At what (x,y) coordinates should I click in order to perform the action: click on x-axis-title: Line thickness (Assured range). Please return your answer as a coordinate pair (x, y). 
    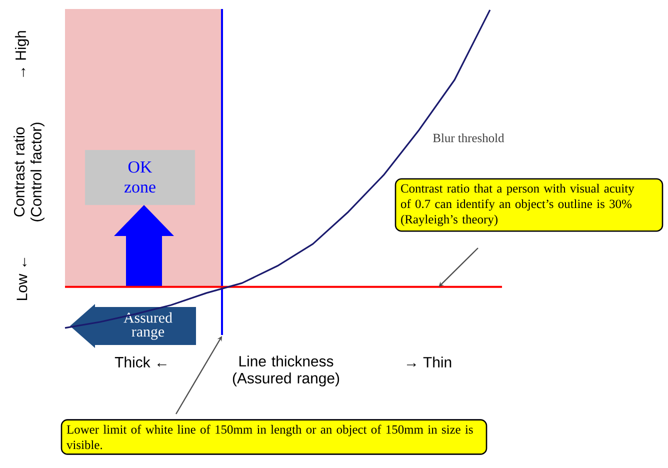
    Looking at the image, I should click on (286, 371).